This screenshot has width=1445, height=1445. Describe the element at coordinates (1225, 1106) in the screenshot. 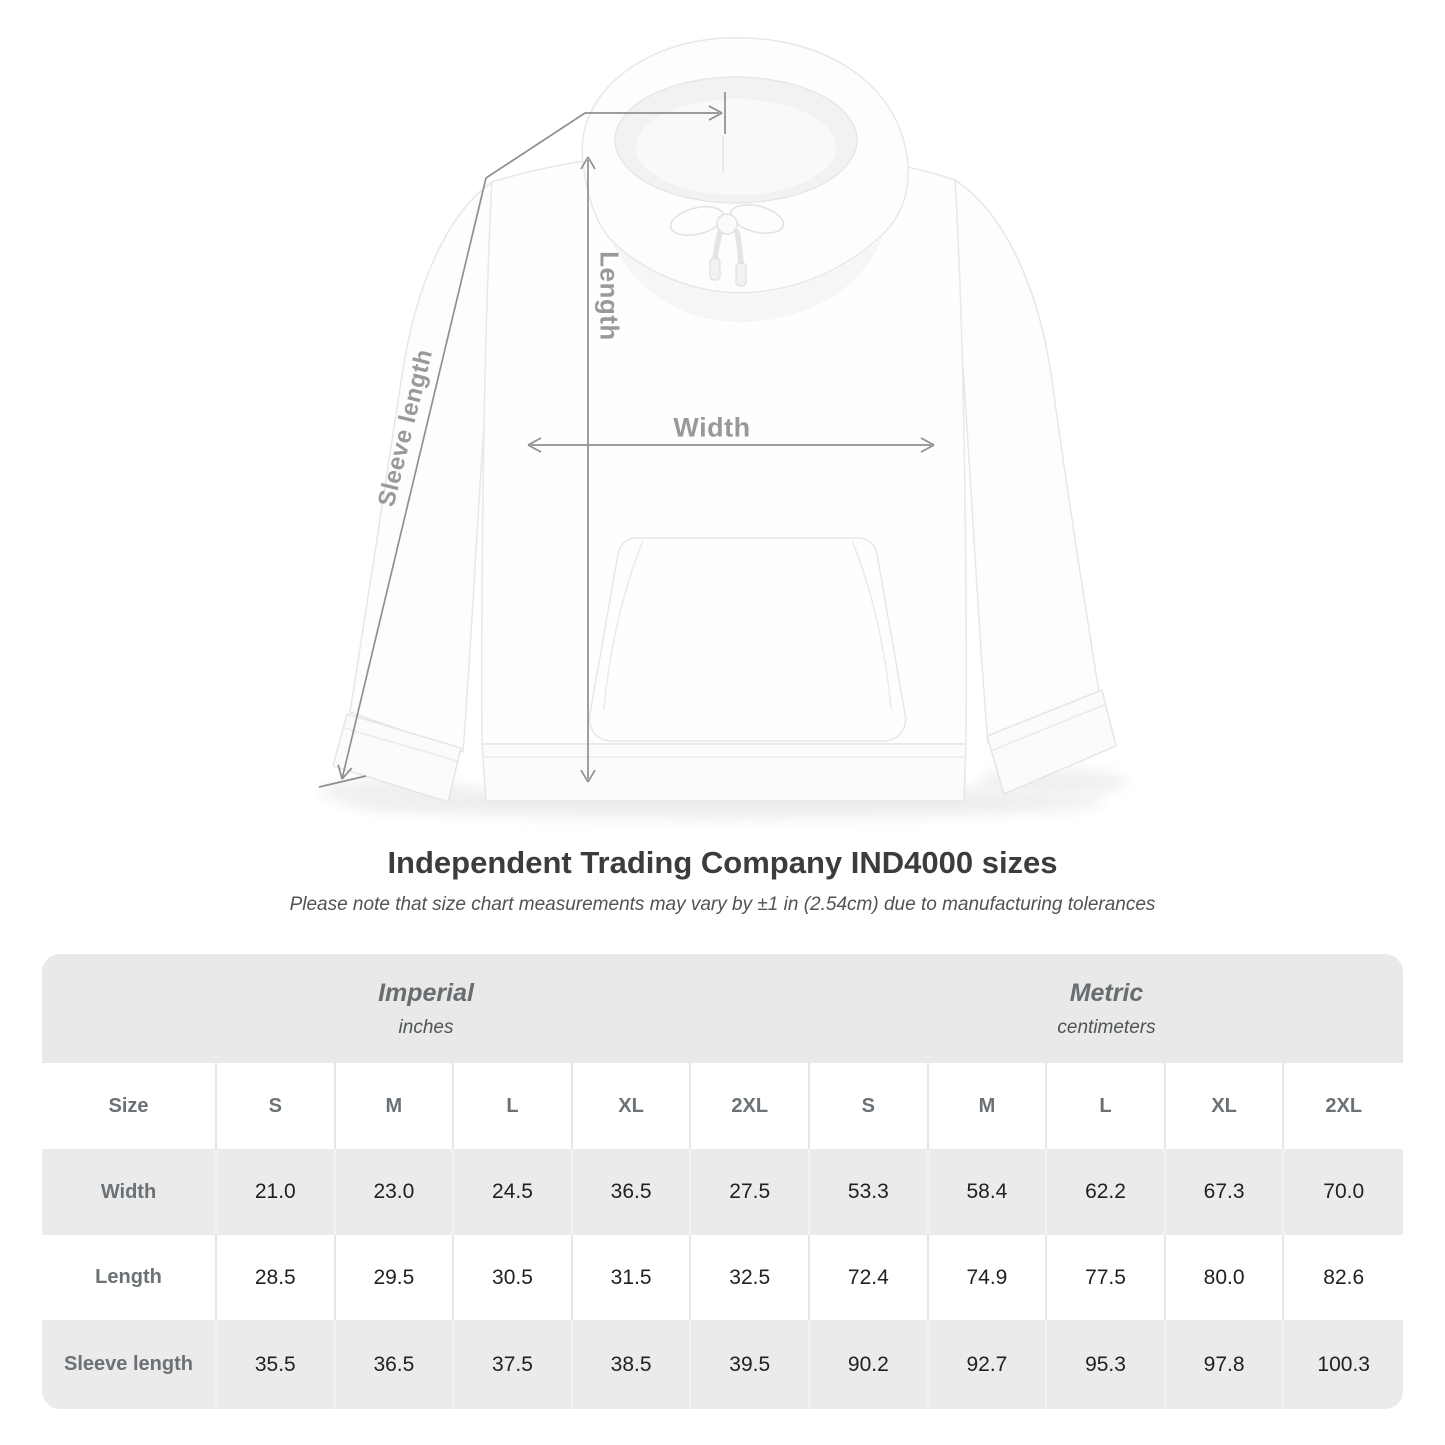

I see `size-metric-xl: XL` at that location.